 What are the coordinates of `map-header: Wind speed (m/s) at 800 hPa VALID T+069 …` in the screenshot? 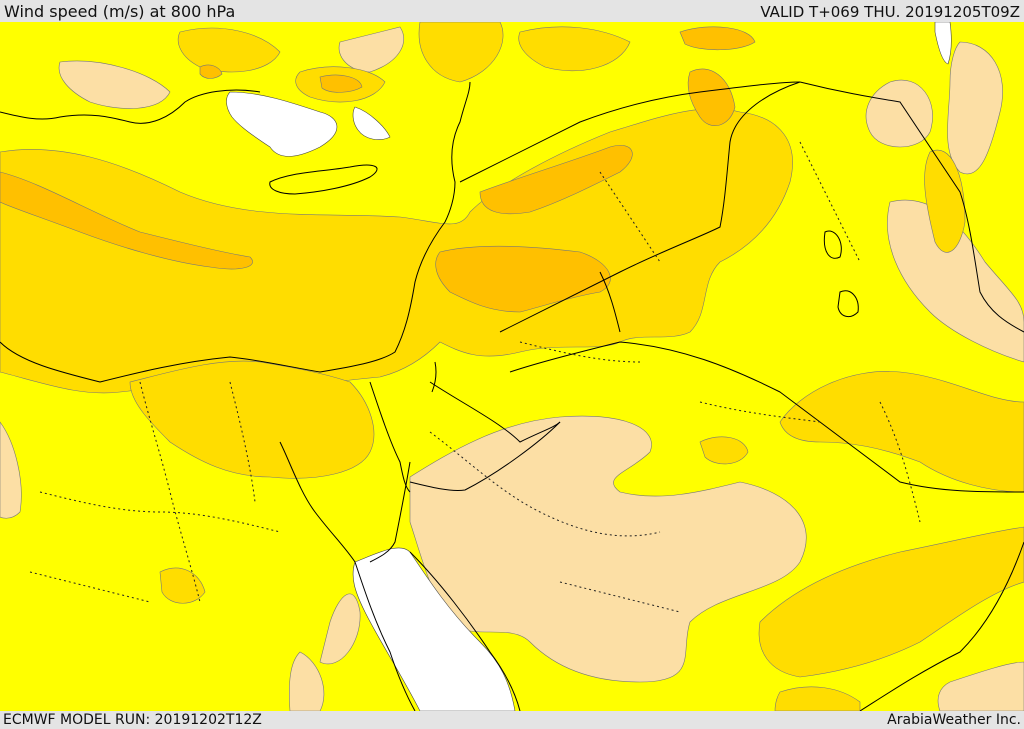 It's located at (512, 11).